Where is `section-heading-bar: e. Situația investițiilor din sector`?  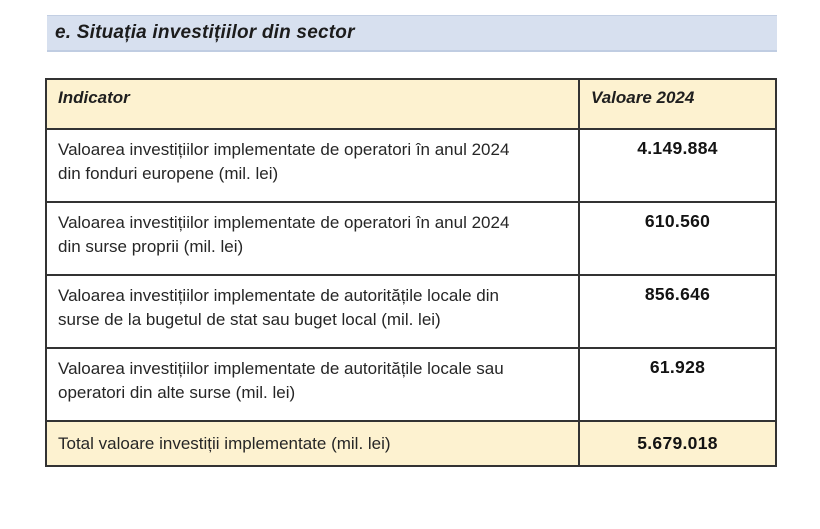 section-heading-bar: e. Situația investițiilor din sector is located at coordinates (412, 33).